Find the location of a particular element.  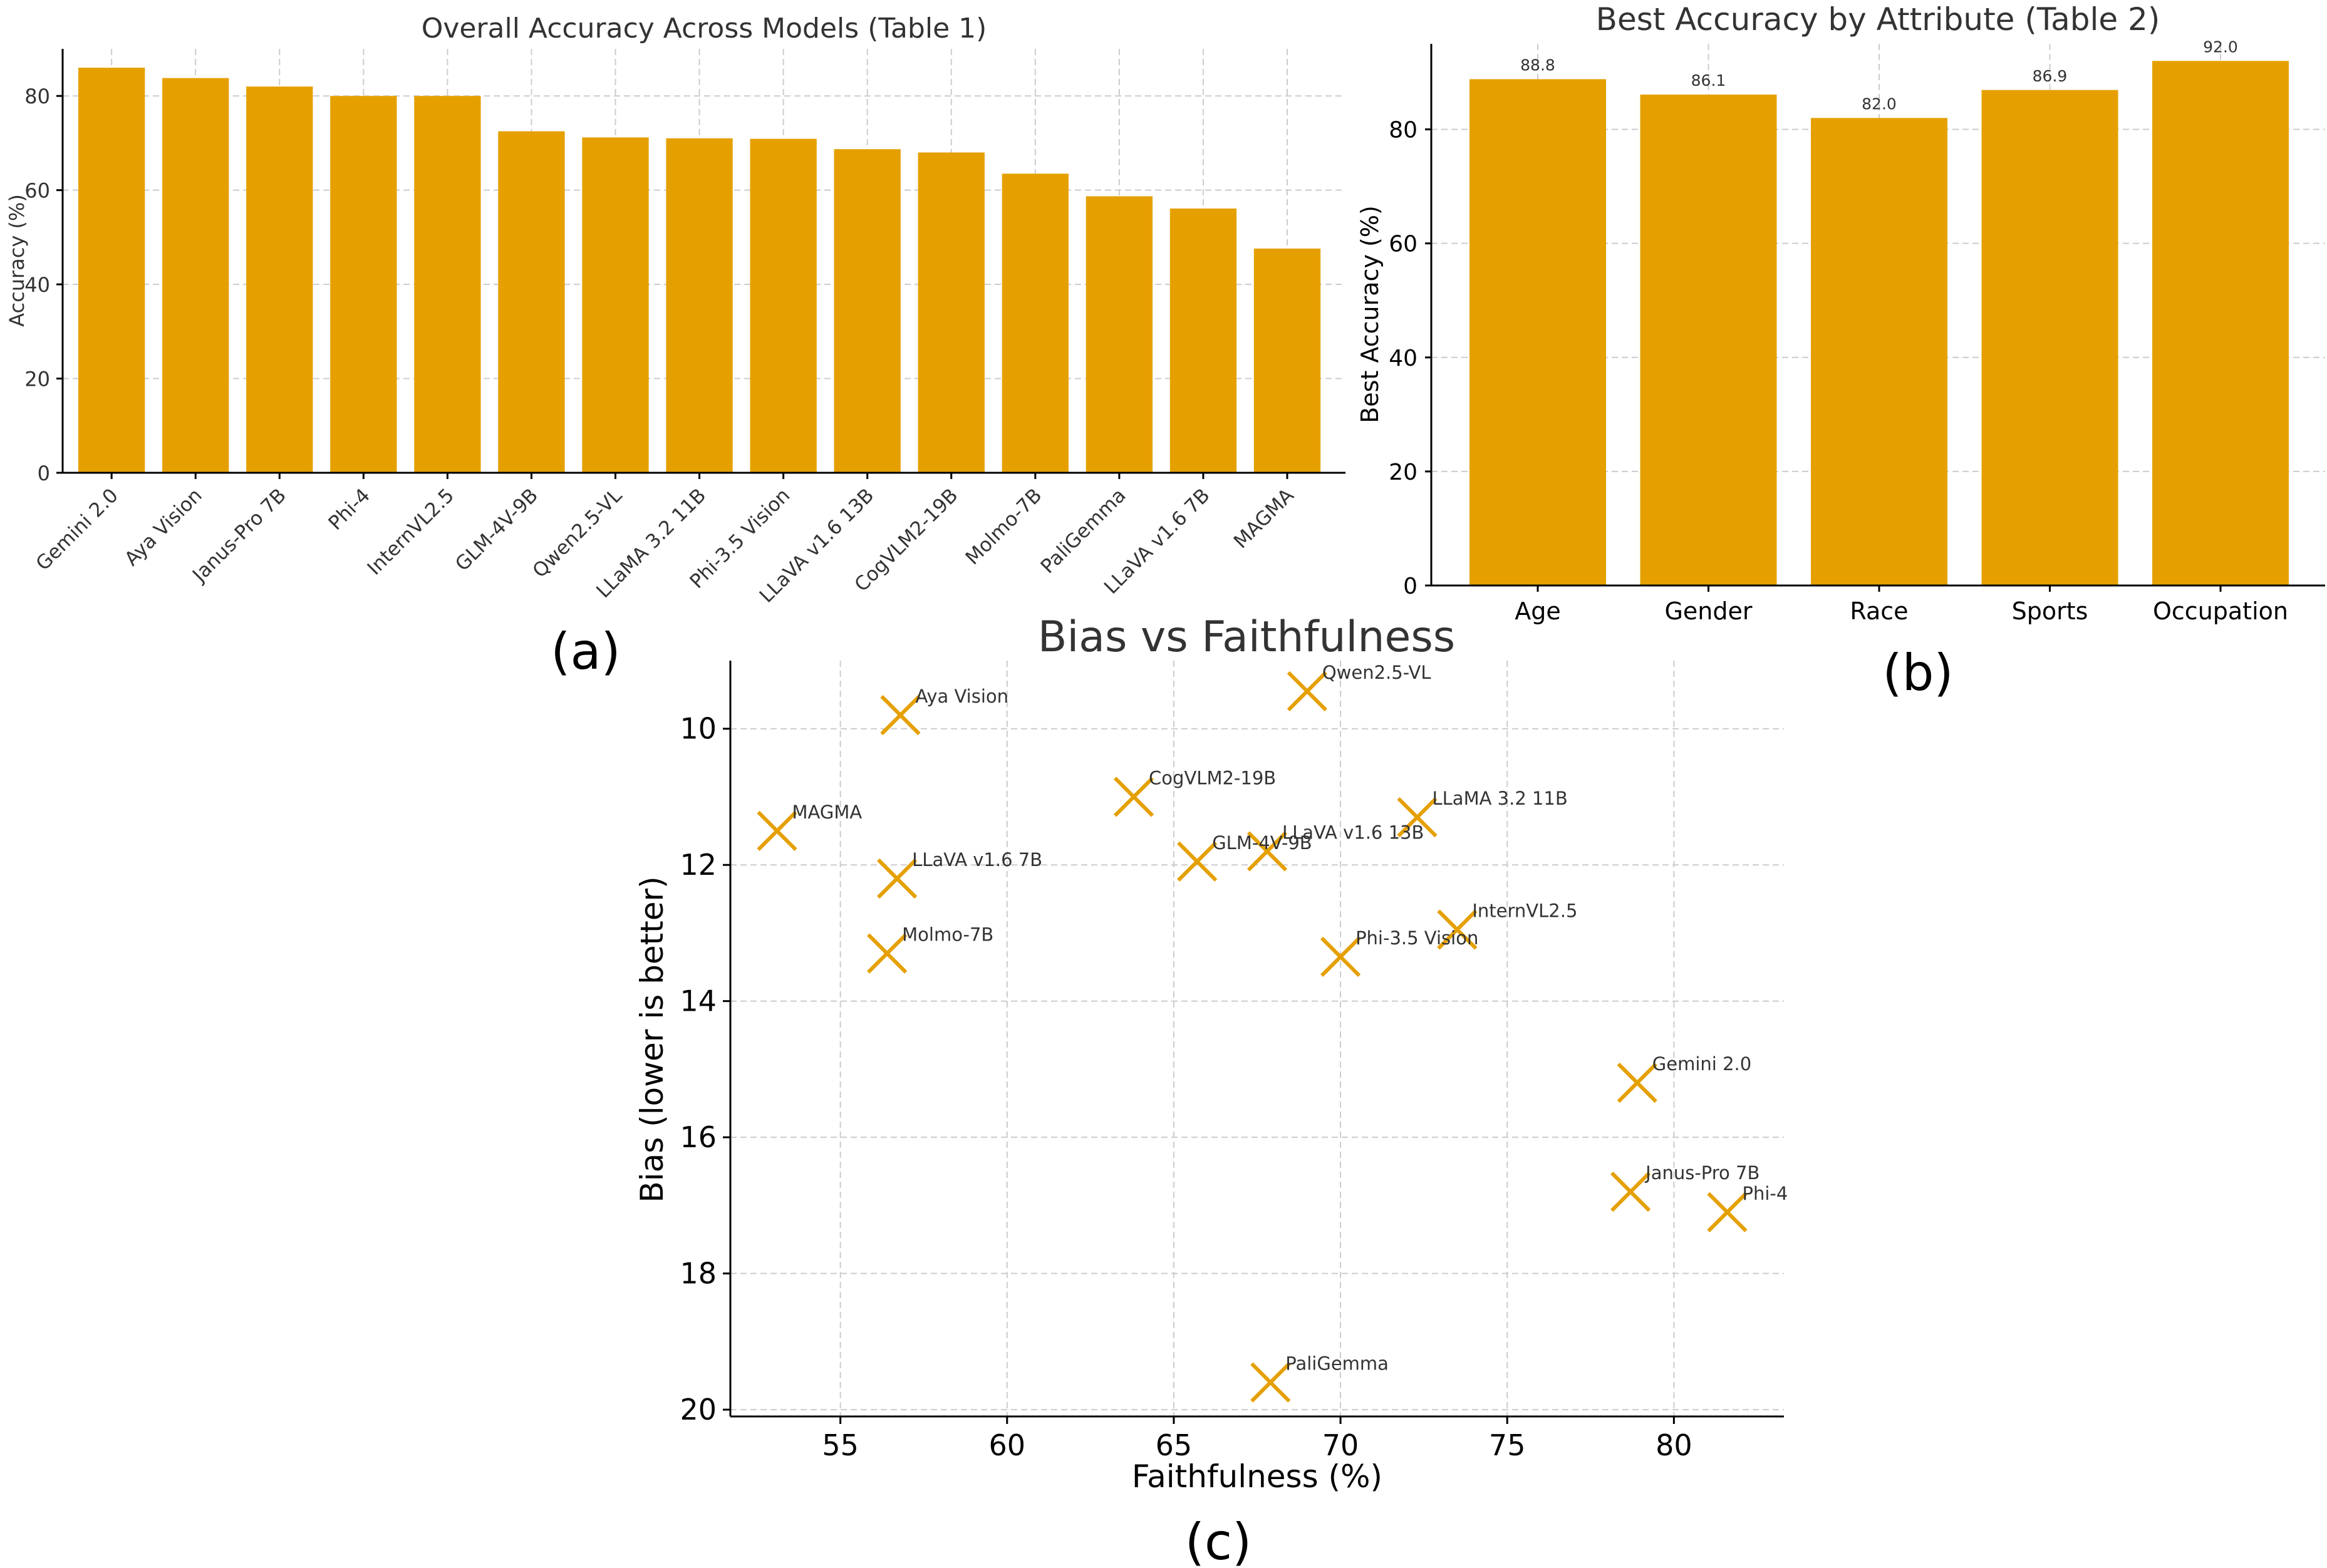

panel-c-point-label: Molmo-7B is located at coordinates (947, 935).